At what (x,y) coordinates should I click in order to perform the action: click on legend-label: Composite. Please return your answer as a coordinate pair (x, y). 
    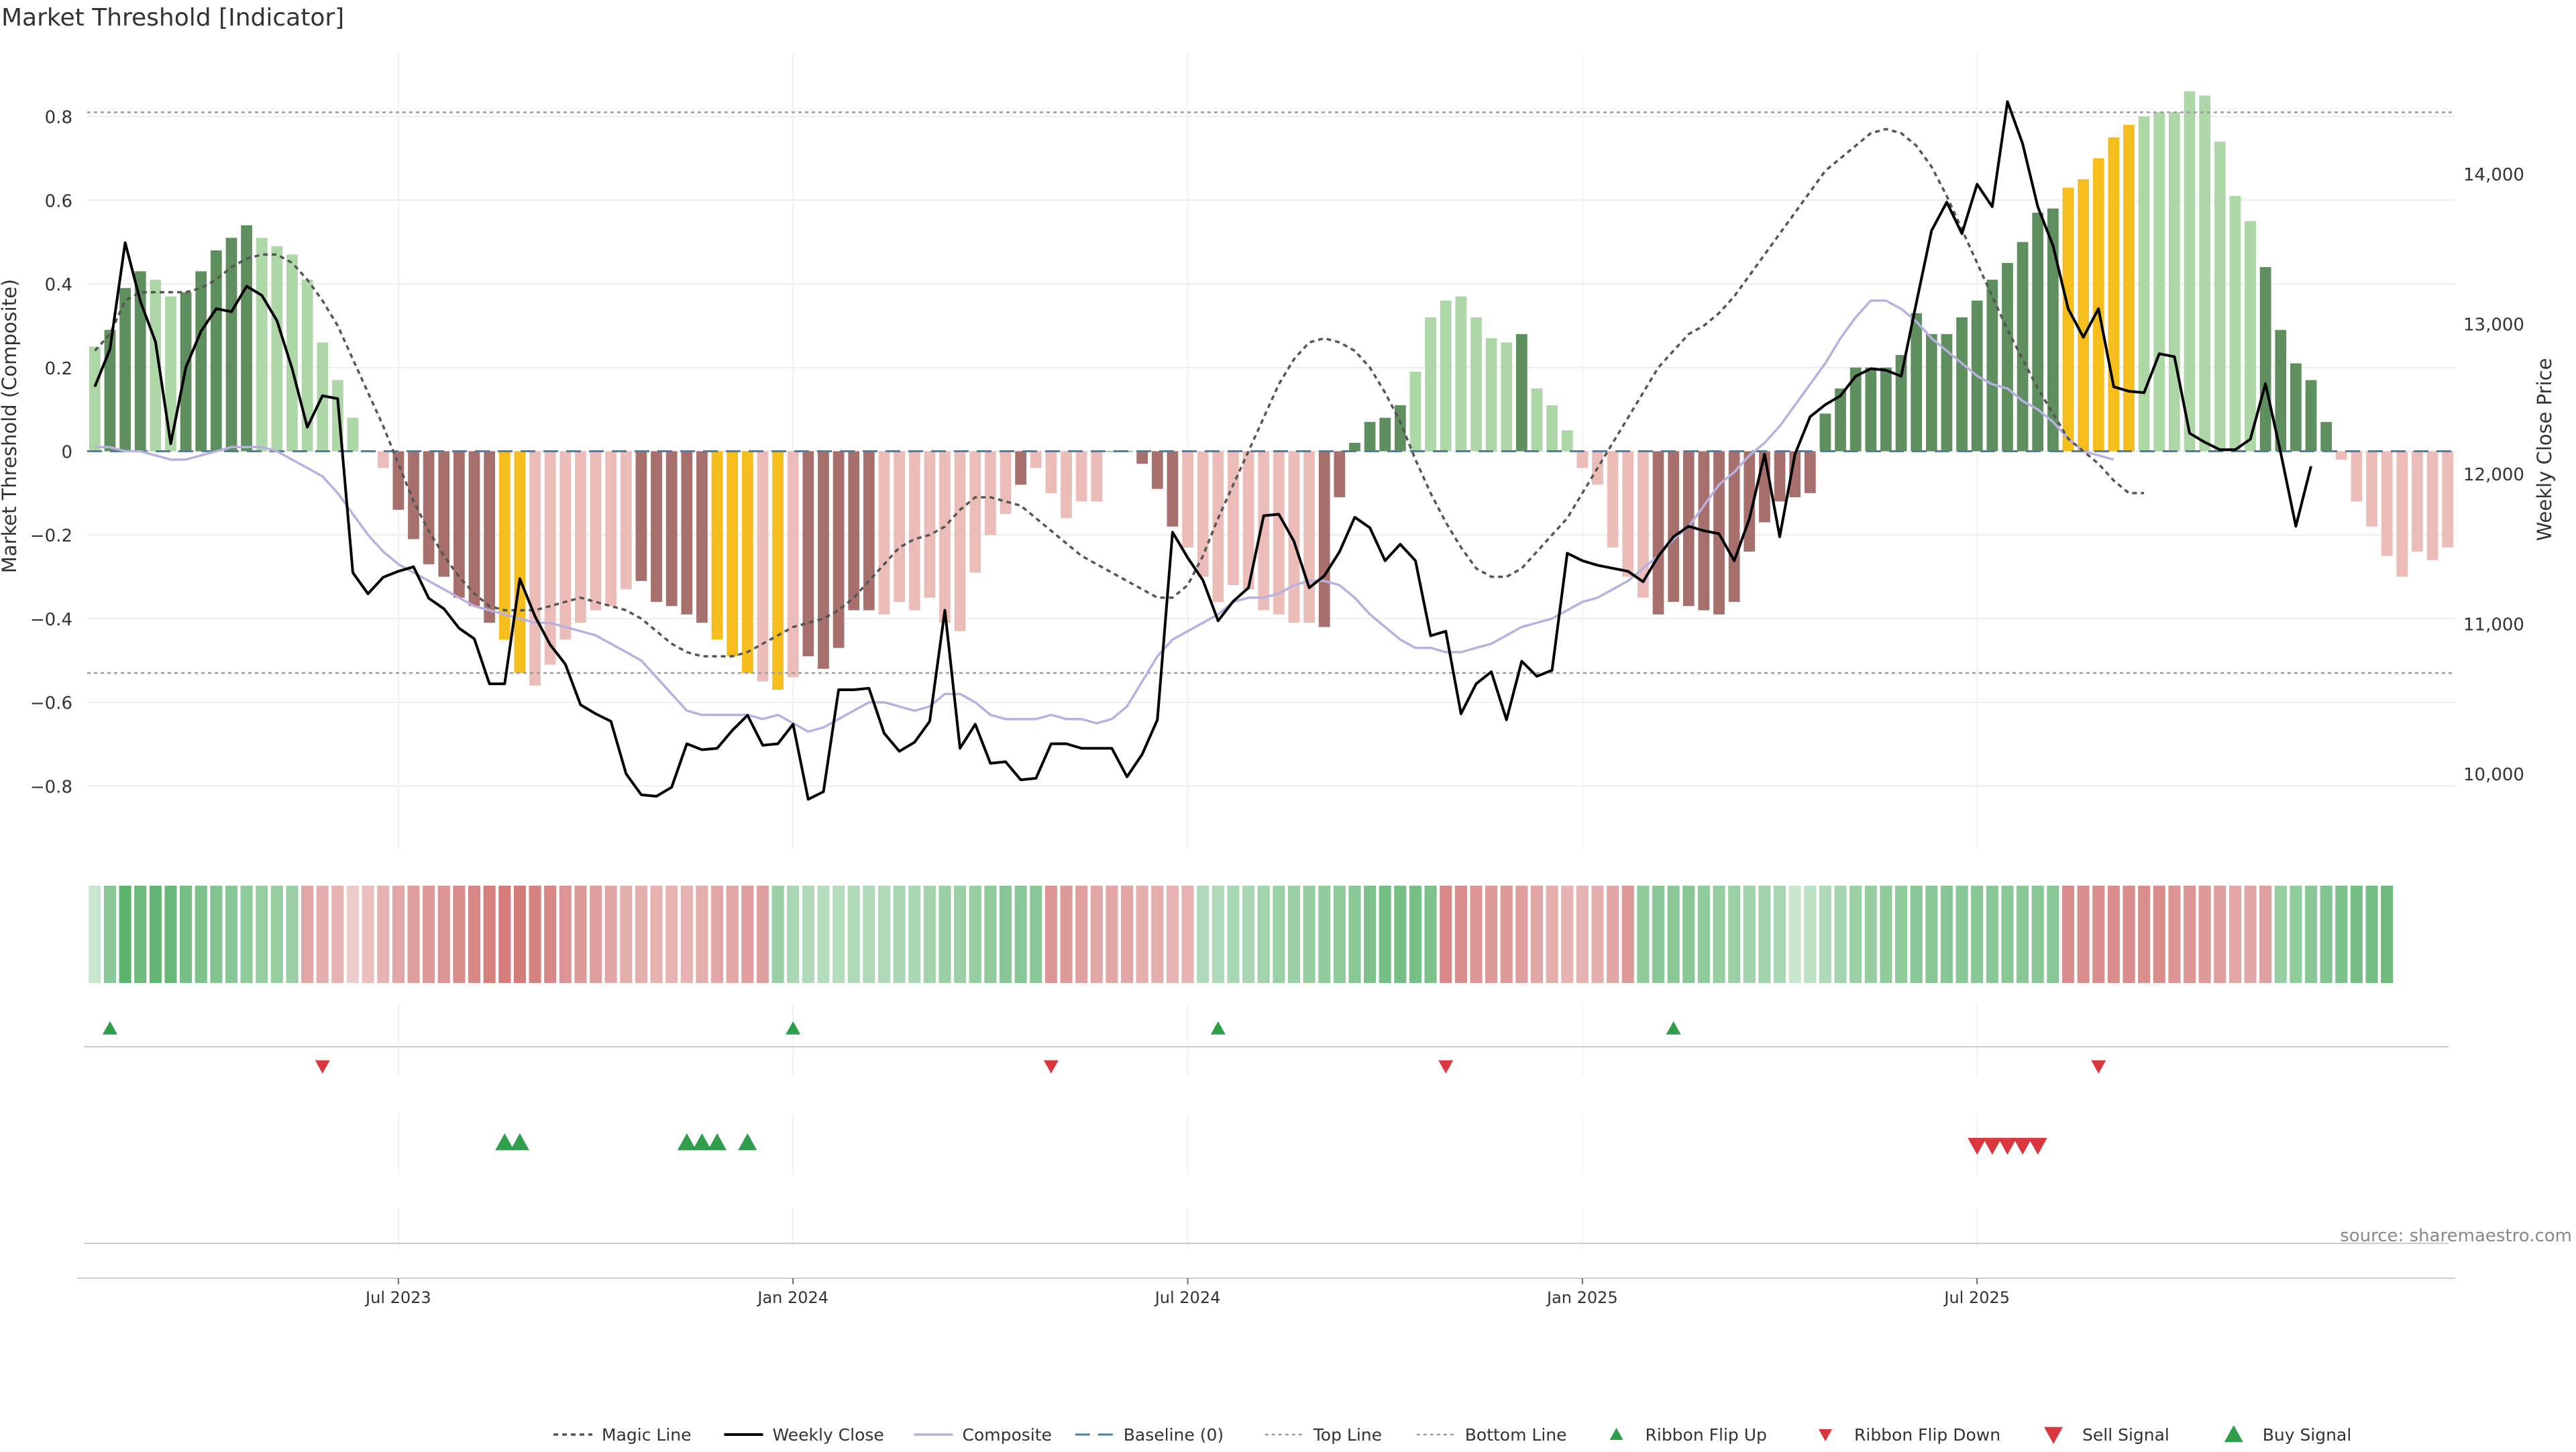
    Looking at the image, I should click on (1007, 1435).